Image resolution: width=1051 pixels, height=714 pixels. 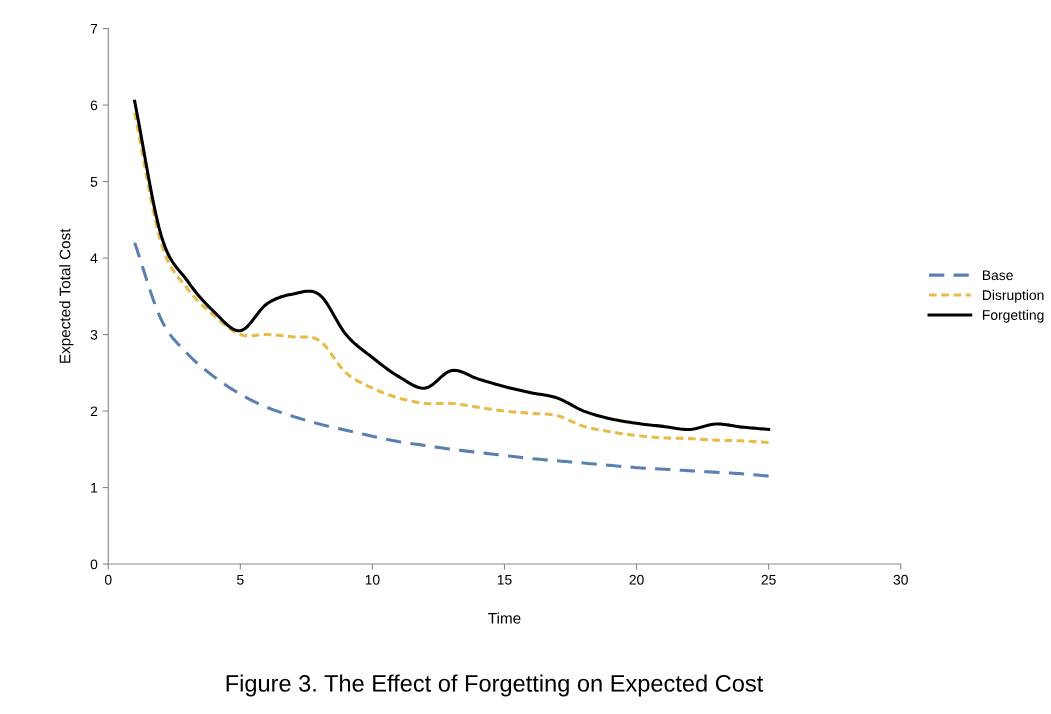 What do you see at coordinates (504, 618) in the screenshot?
I see `x-axis-title: Time` at bounding box center [504, 618].